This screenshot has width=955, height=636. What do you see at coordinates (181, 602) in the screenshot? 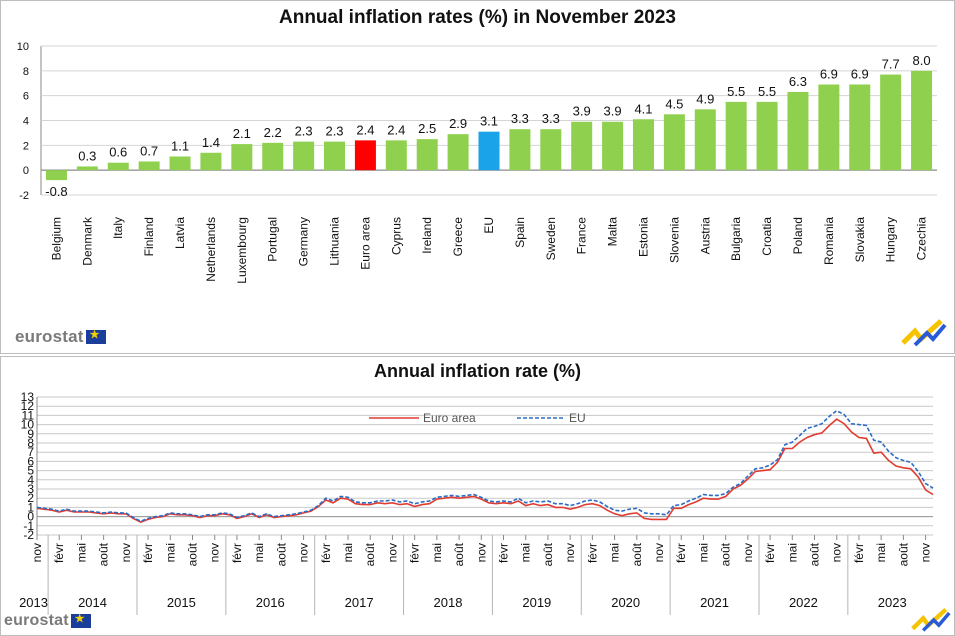
I see `year-label: 2015` at bounding box center [181, 602].